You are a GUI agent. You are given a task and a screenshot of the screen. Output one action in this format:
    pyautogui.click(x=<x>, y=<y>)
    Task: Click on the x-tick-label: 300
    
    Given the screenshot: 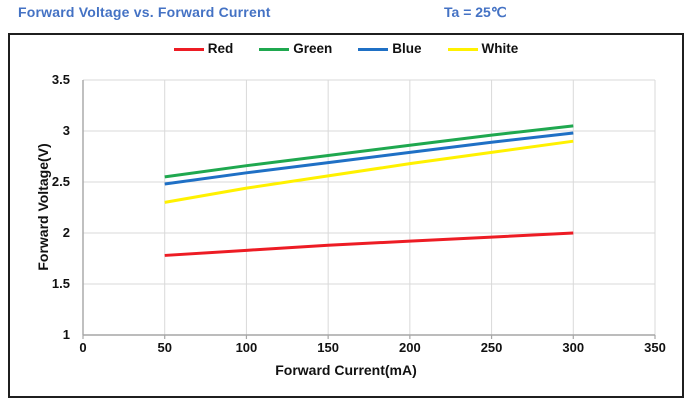 What is the action you would take?
    pyautogui.click(x=573, y=347)
    